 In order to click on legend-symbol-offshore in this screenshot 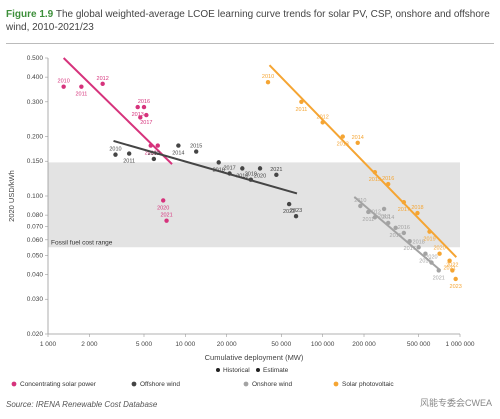, I will do `click(134, 384)`.